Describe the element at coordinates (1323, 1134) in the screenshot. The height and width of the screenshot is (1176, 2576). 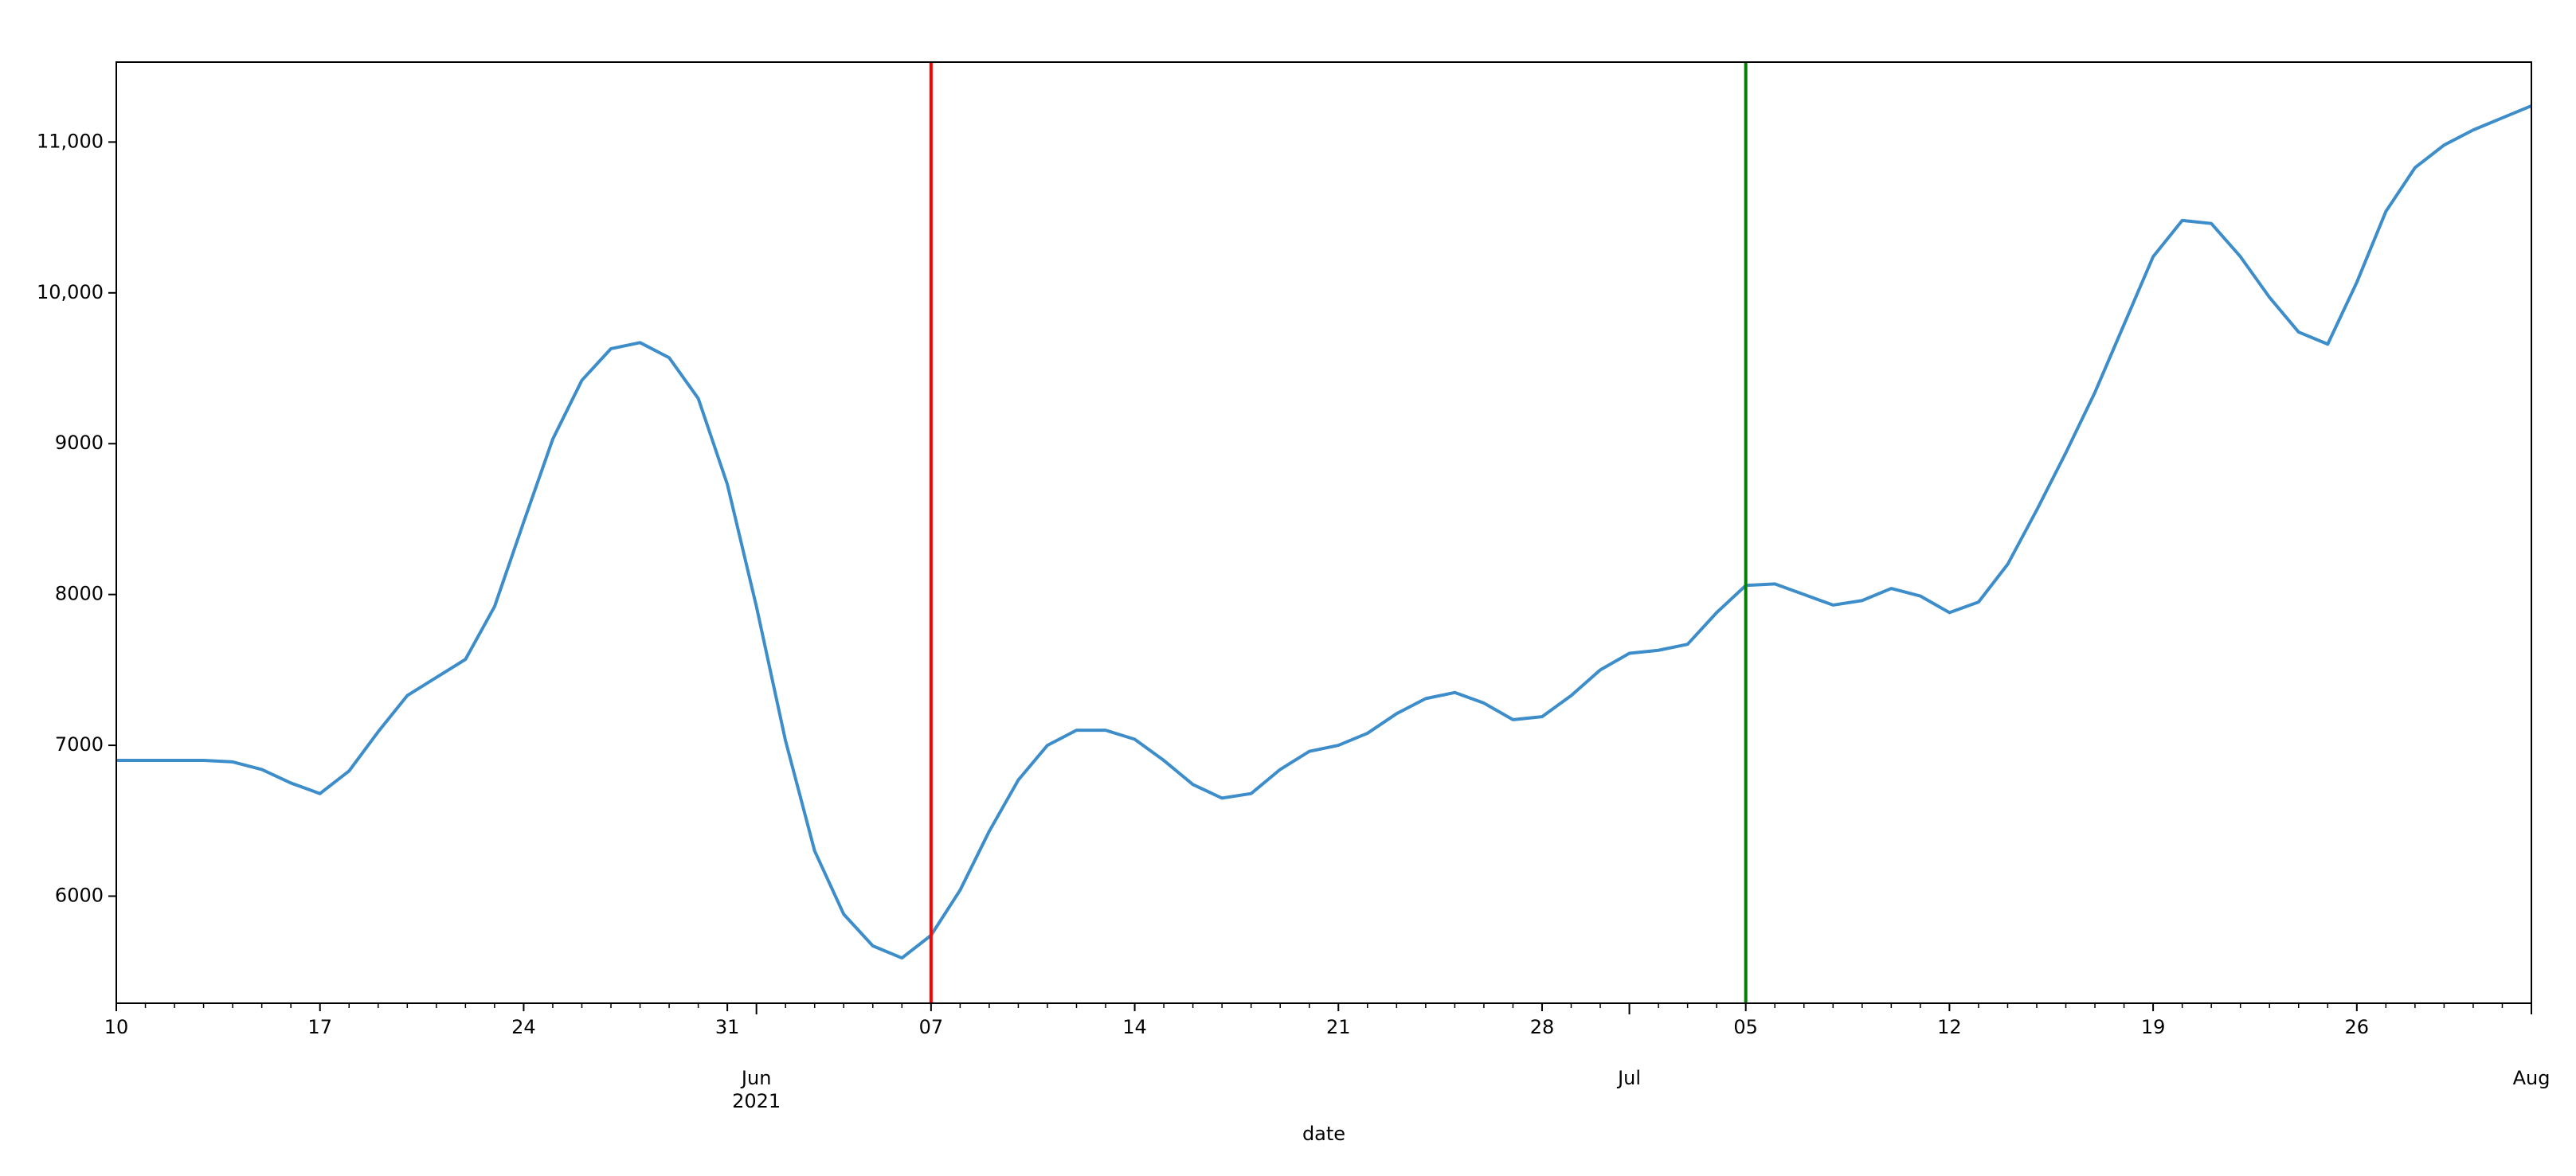
I see `x-axis-label: date` at that location.